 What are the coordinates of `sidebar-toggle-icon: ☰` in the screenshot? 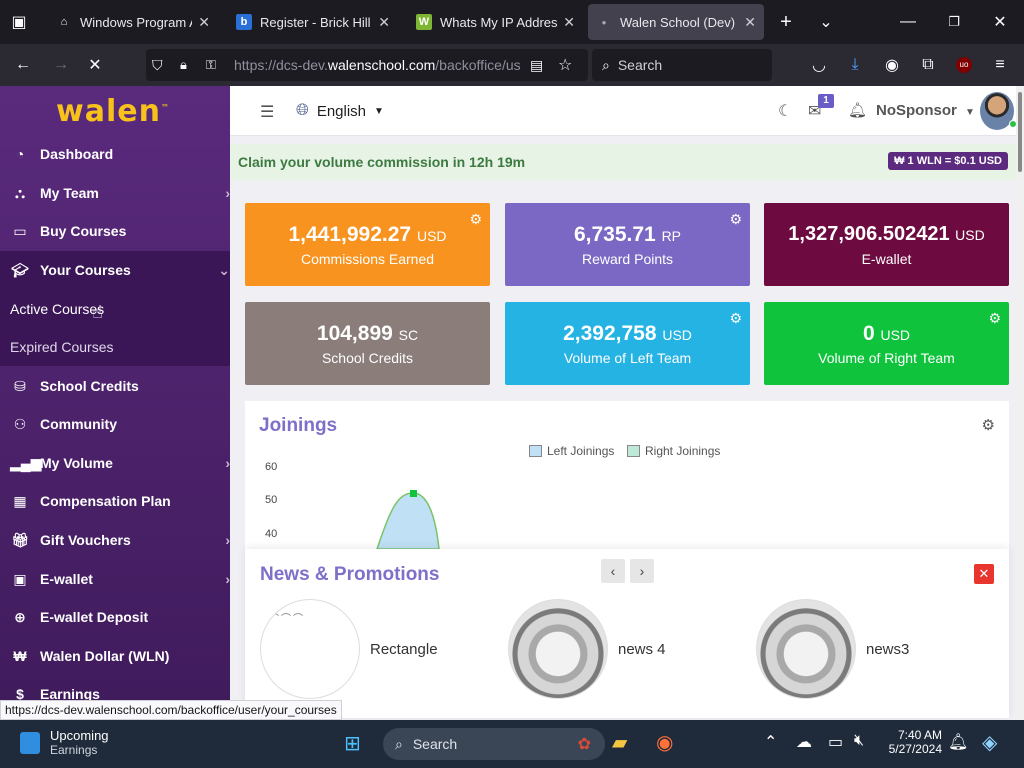 It's located at (267, 112).